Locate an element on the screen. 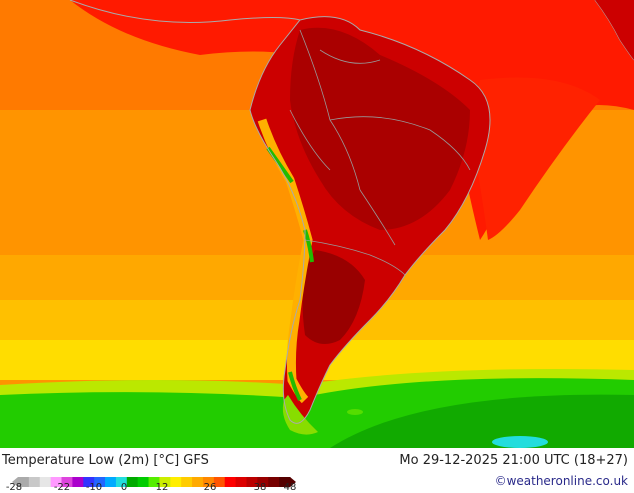  africa-land is located at coordinates (614, 30).